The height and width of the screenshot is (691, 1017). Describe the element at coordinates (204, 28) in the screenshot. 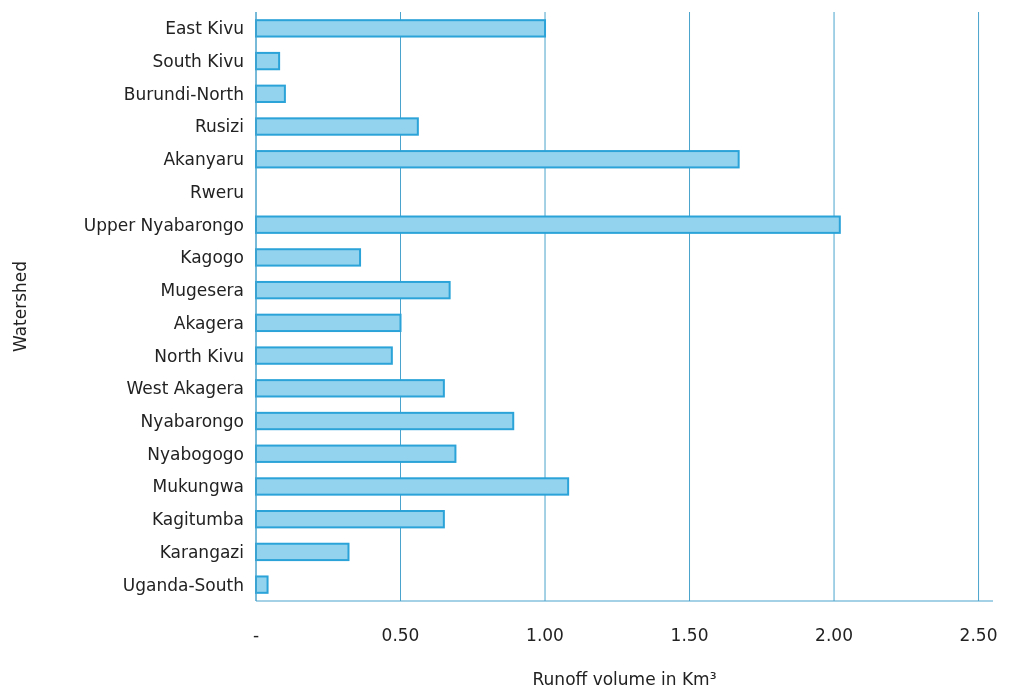

I see `y-tick-label: East Kivu` at that location.